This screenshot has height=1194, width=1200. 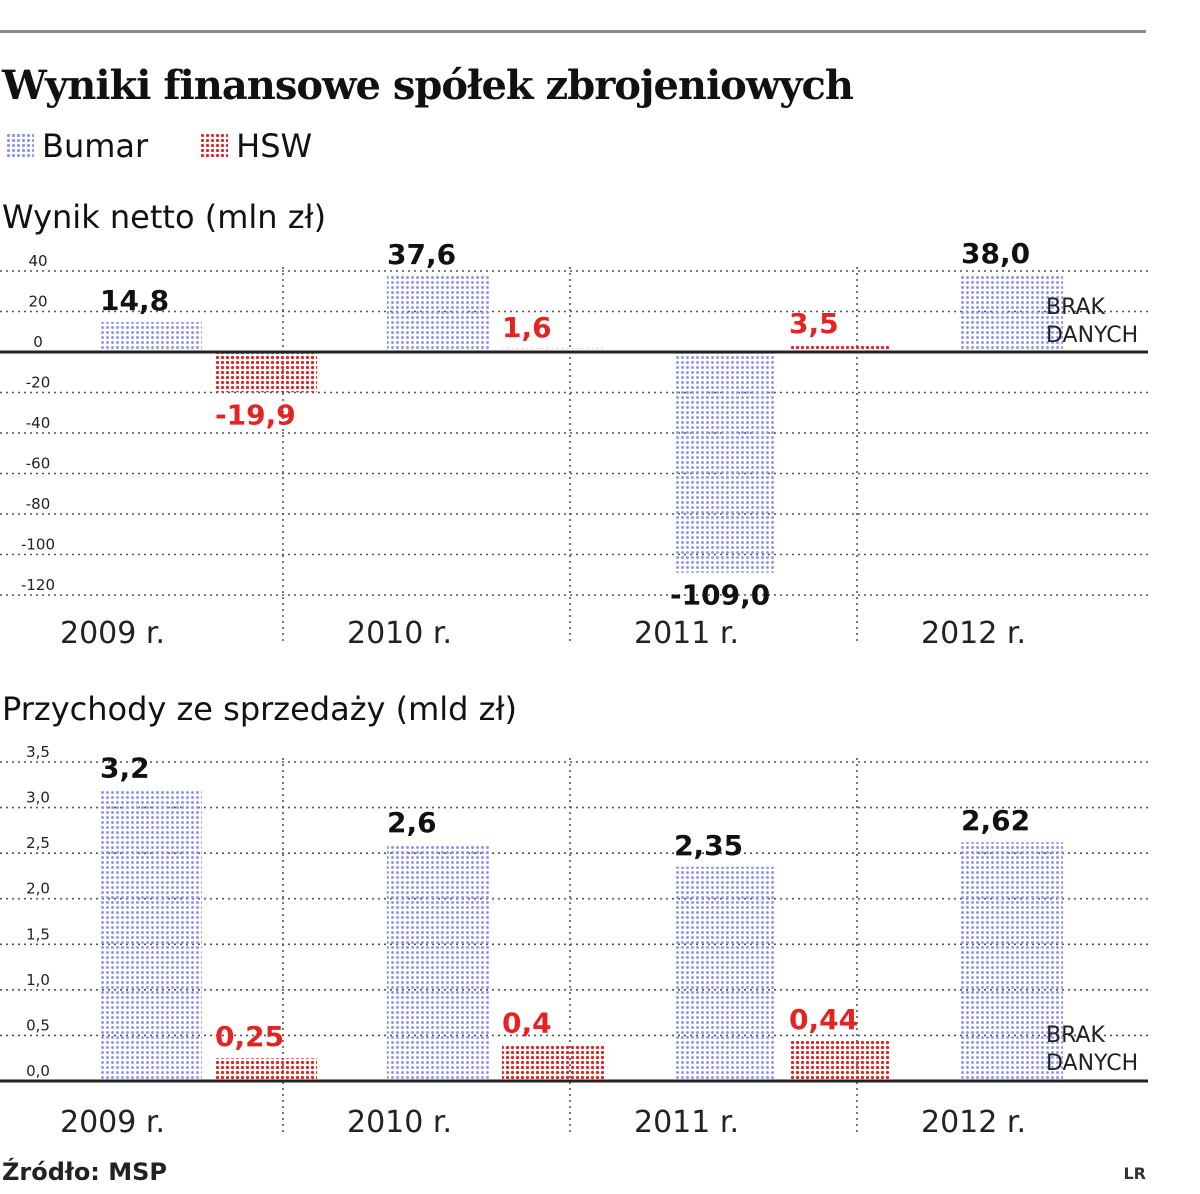 I want to click on y-tick-label: 0,0, so click(x=38, y=1071).